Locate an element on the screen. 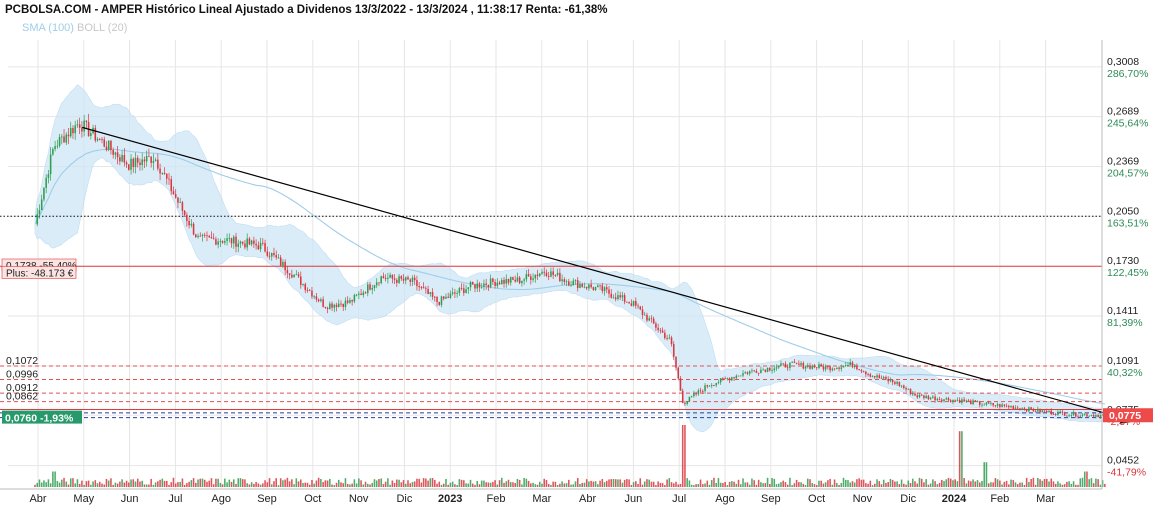  y-tick-price: 0,2050 is located at coordinates (1123, 211).